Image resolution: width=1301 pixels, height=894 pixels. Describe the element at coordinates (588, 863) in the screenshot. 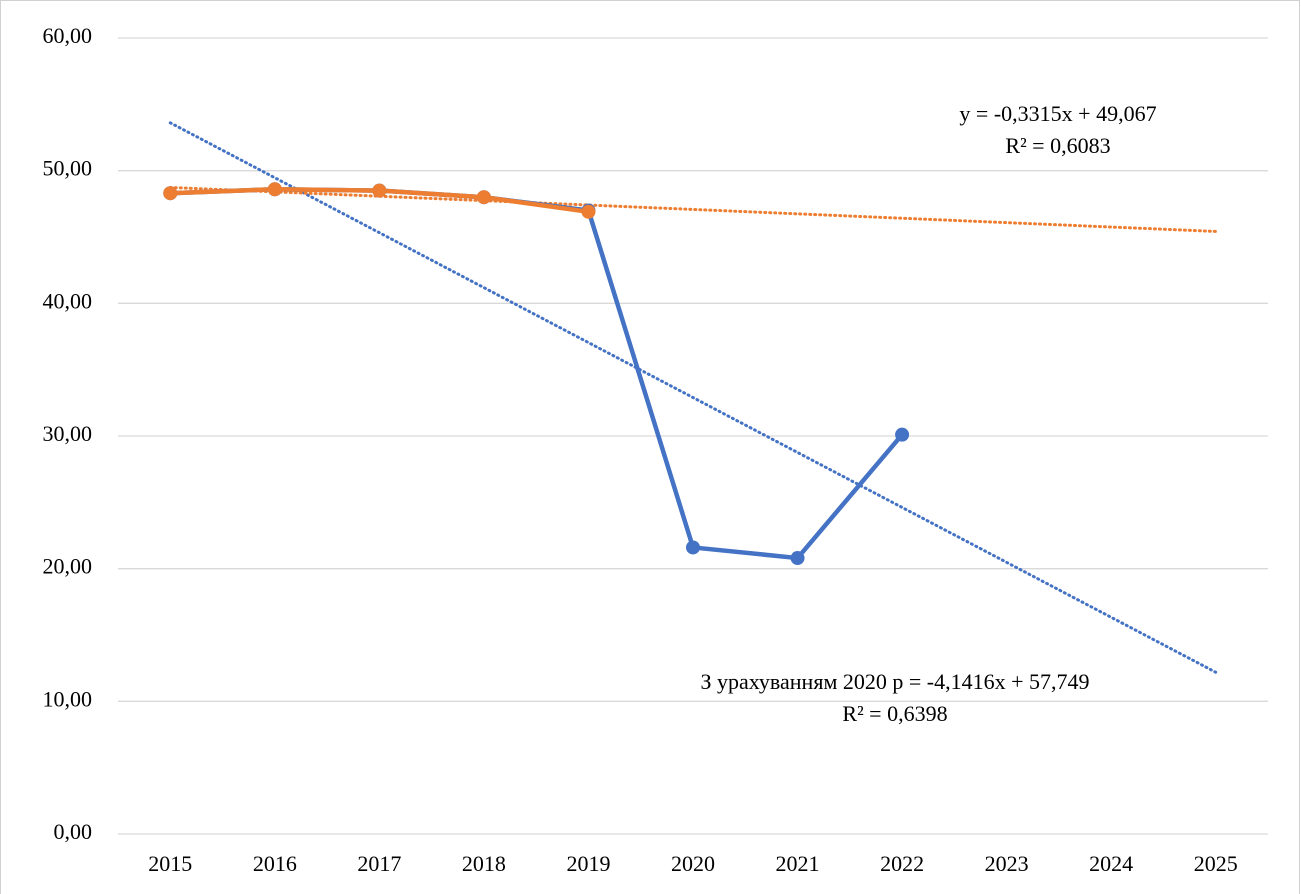

I see `x-tick-label: 2019` at that location.